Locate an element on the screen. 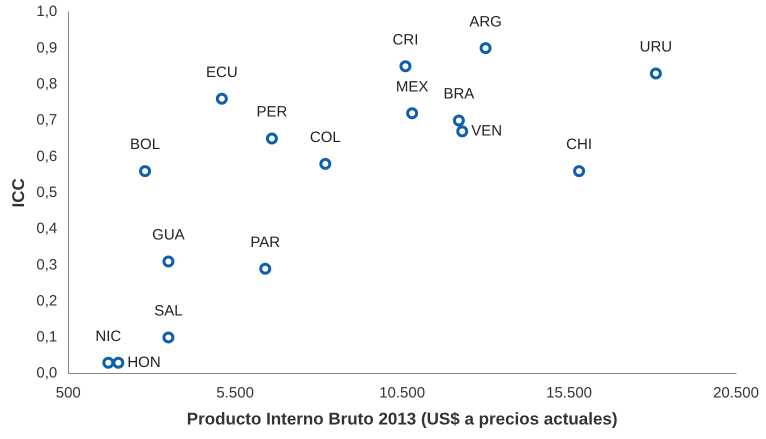 The image size is (766, 439). x-tick-label: 5.500 is located at coordinates (235, 393).